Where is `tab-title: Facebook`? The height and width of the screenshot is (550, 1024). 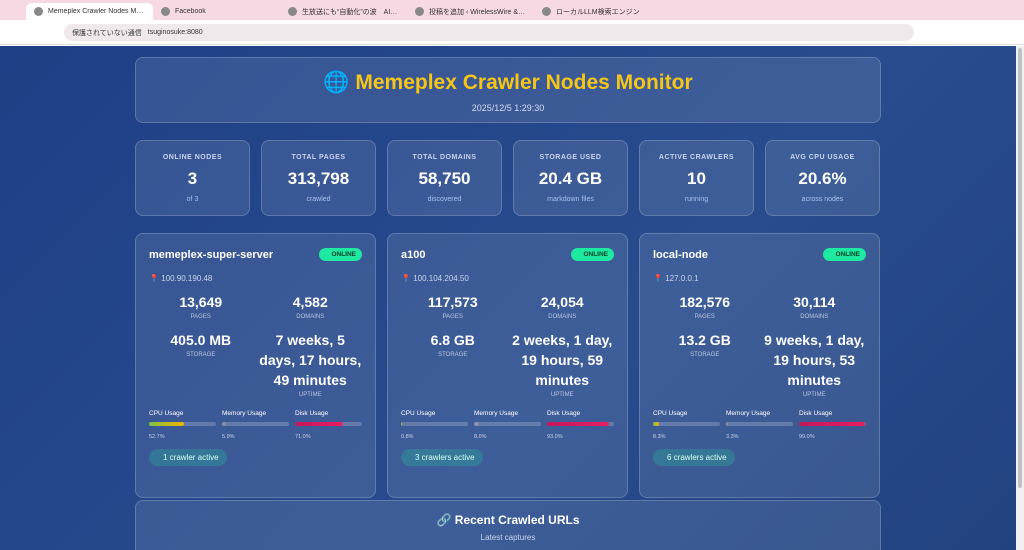 tab-title: Facebook is located at coordinates (190, 11).